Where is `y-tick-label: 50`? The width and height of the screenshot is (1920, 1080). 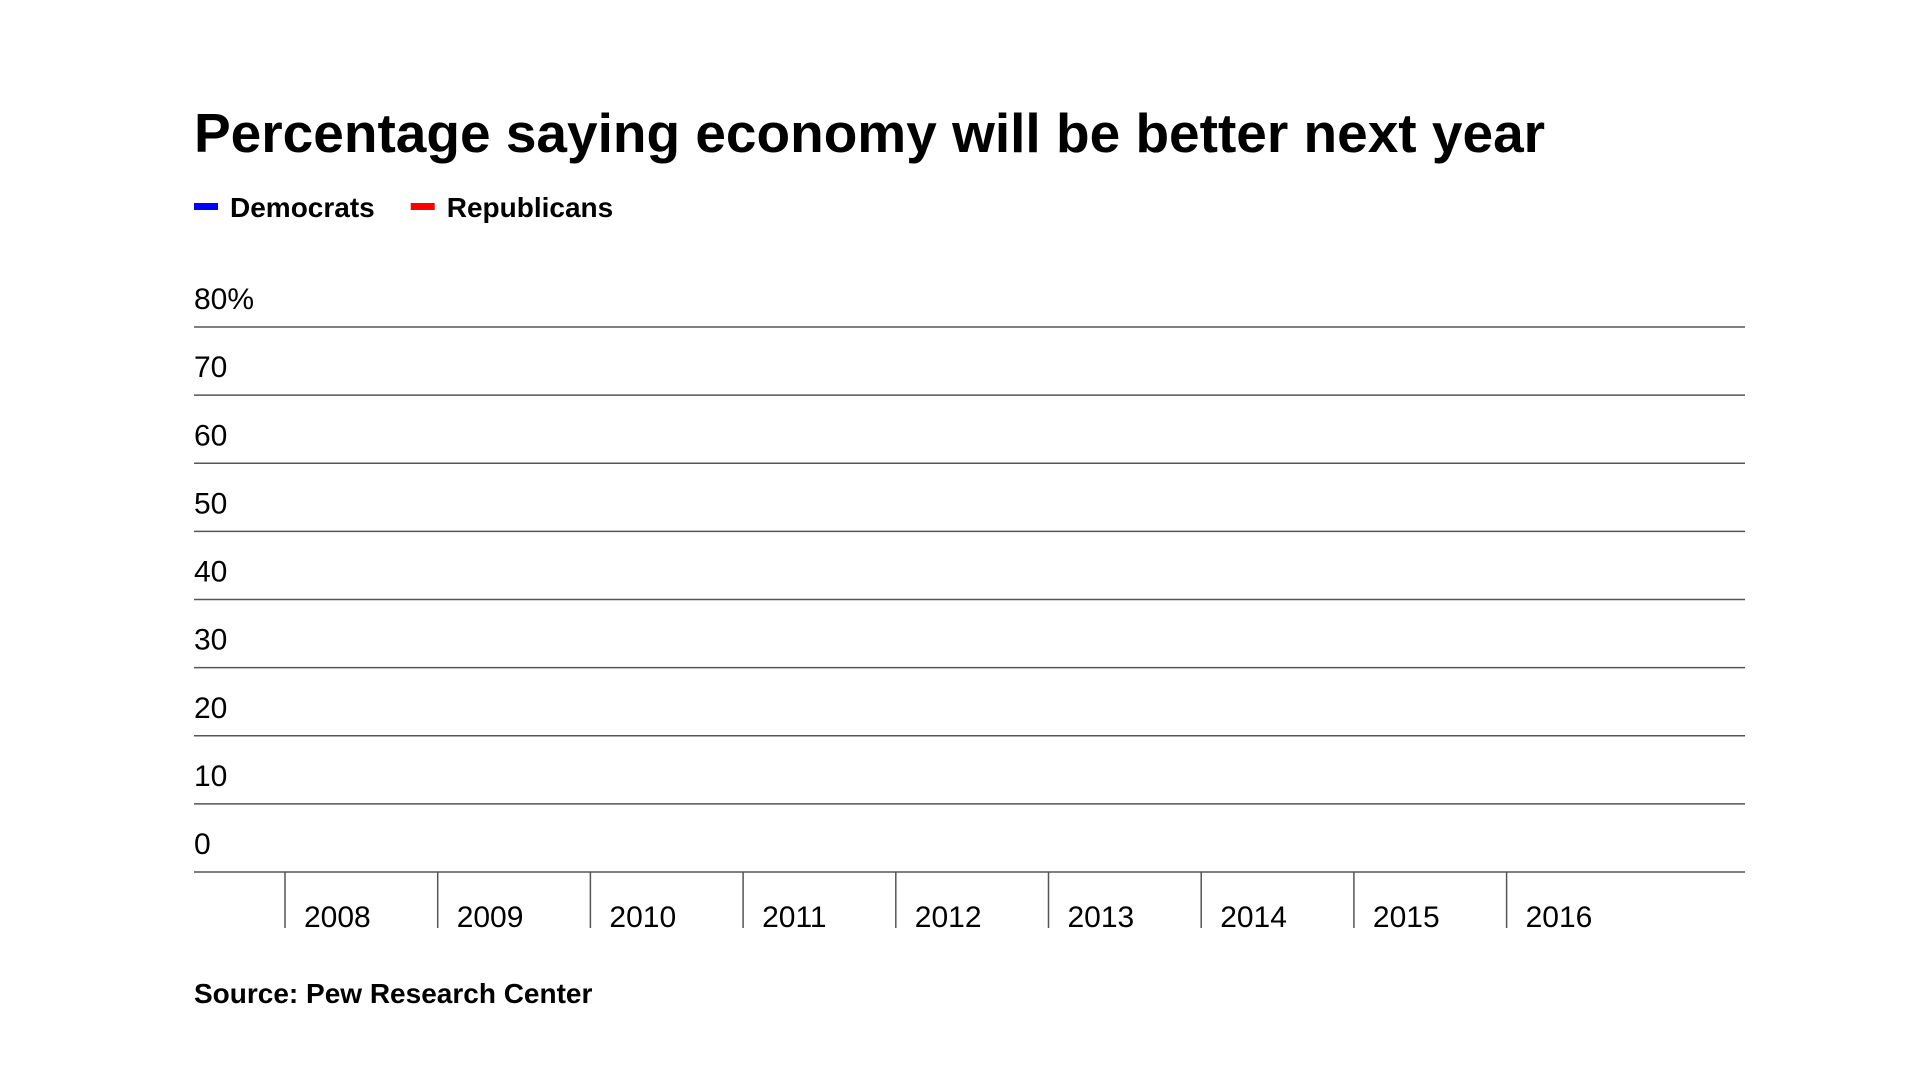 y-tick-label: 50 is located at coordinates (210, 503).